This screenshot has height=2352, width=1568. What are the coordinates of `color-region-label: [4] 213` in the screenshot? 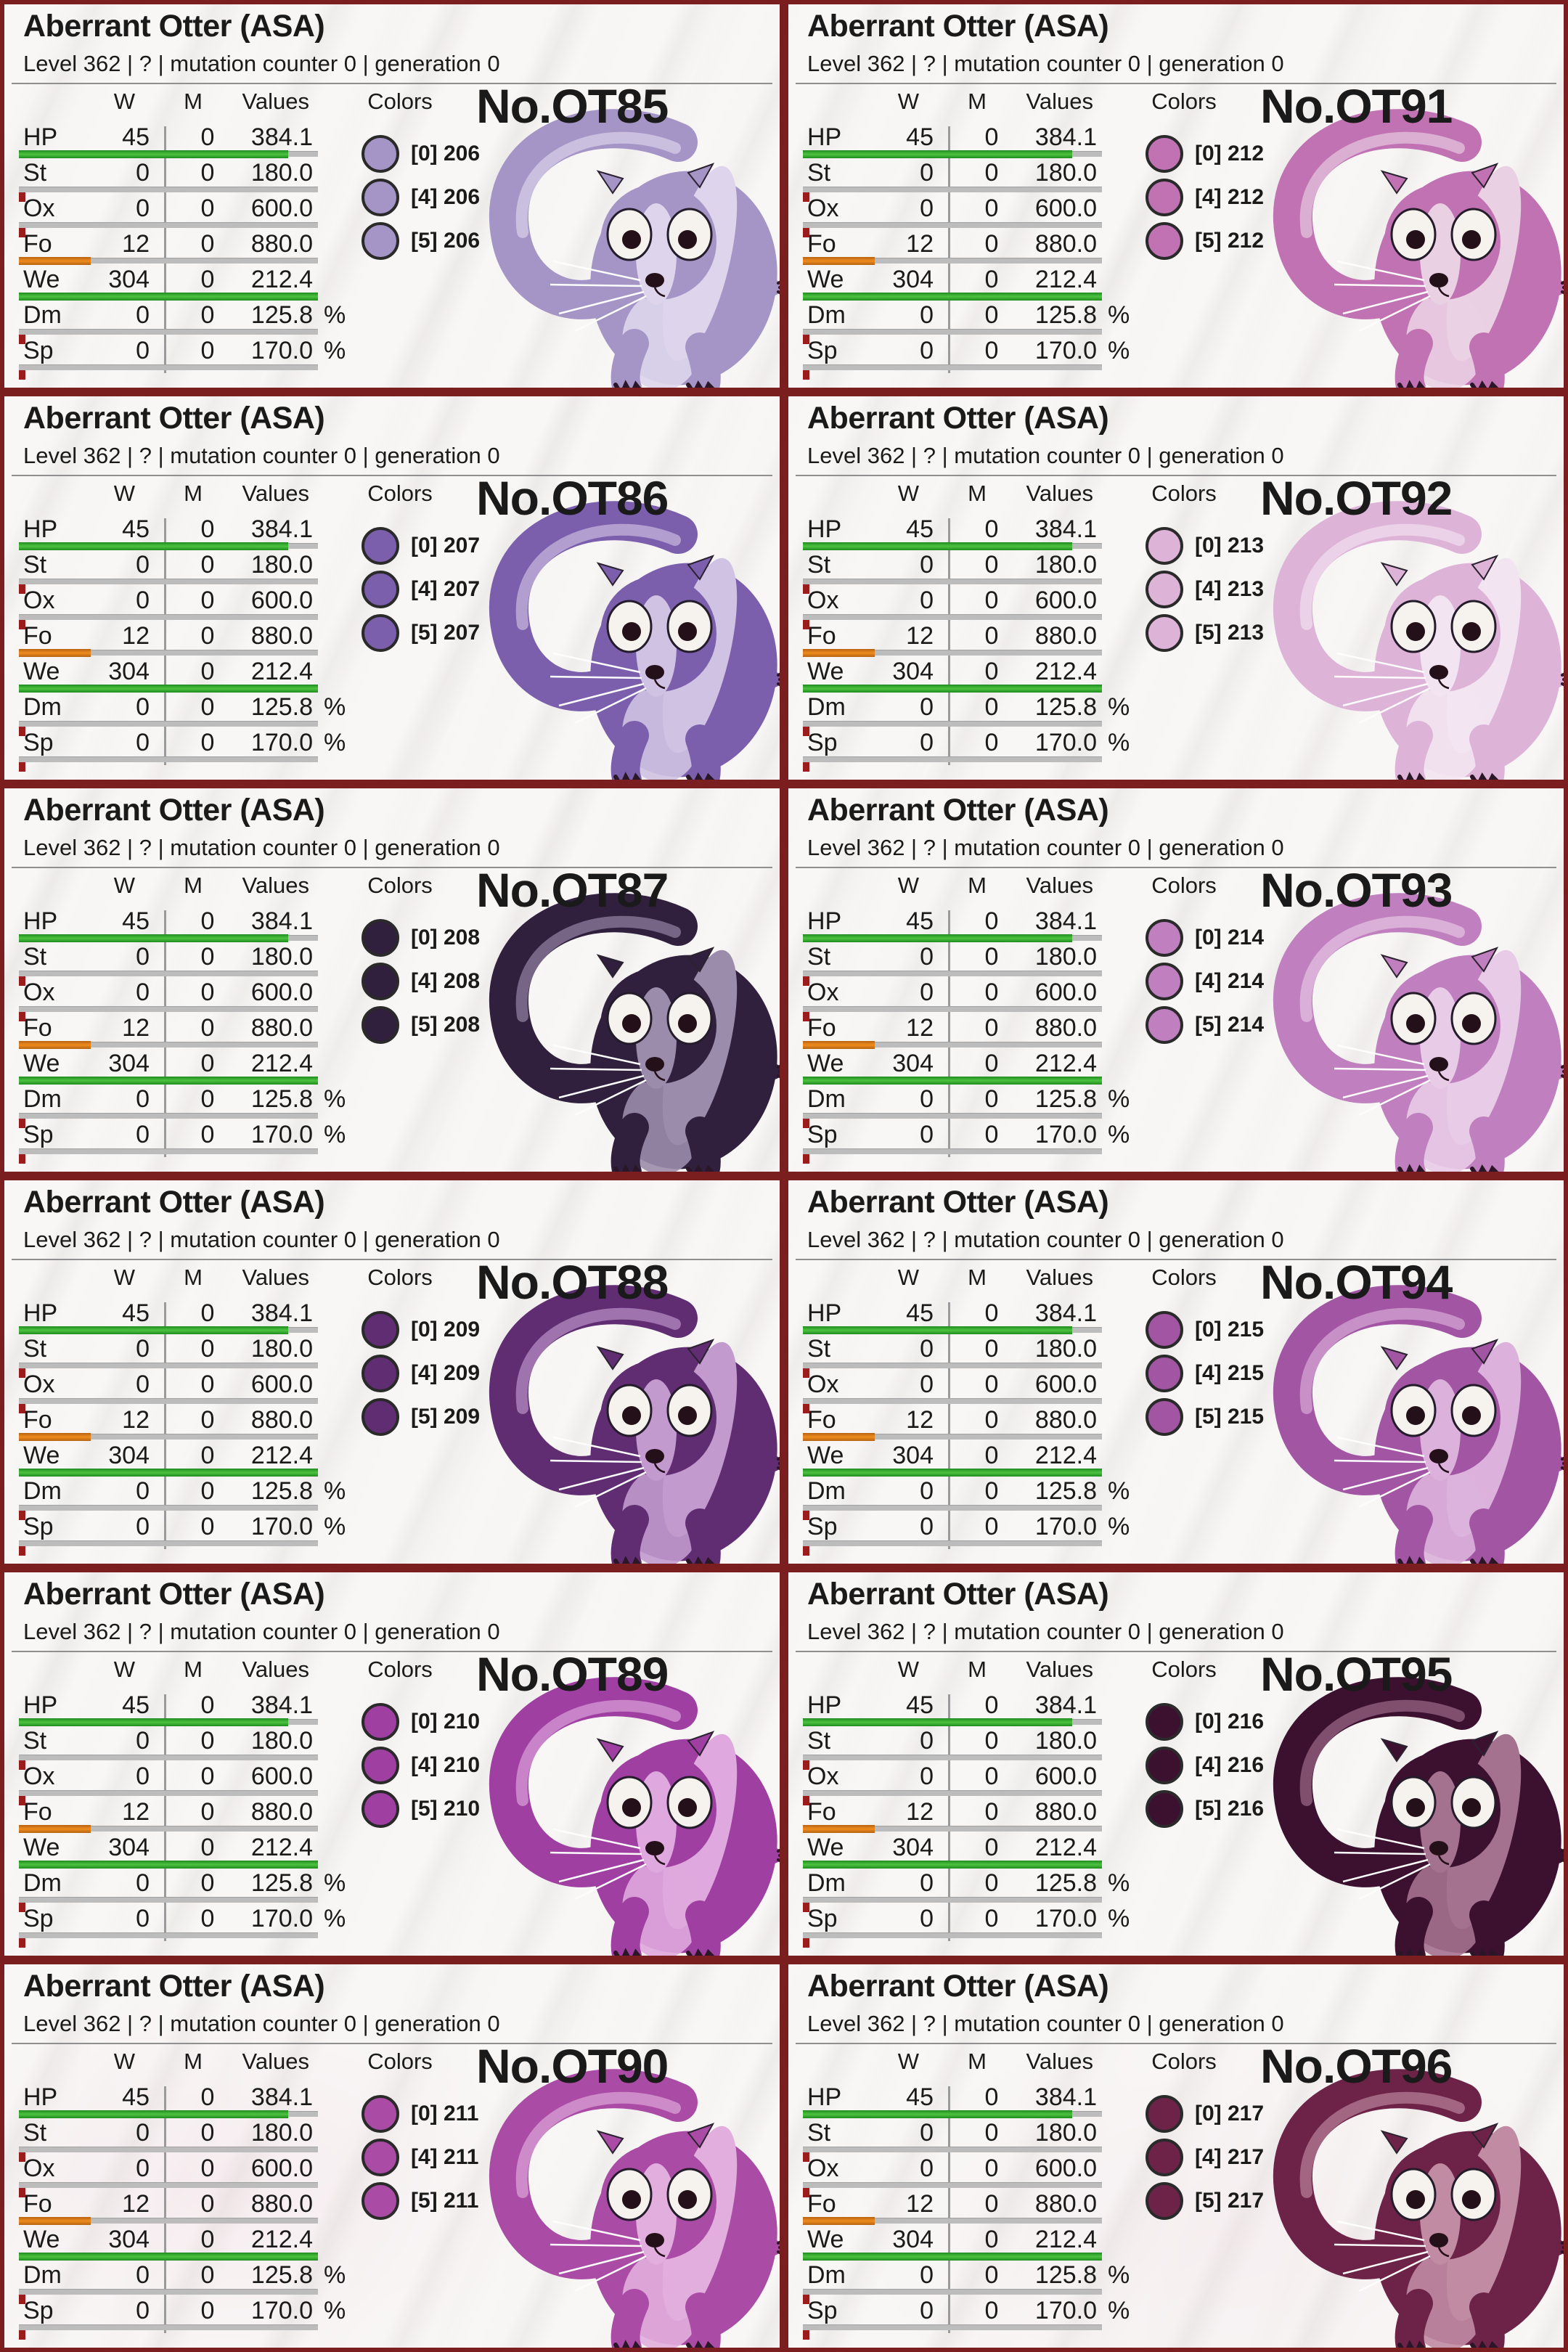 It's located at (1230, 589).